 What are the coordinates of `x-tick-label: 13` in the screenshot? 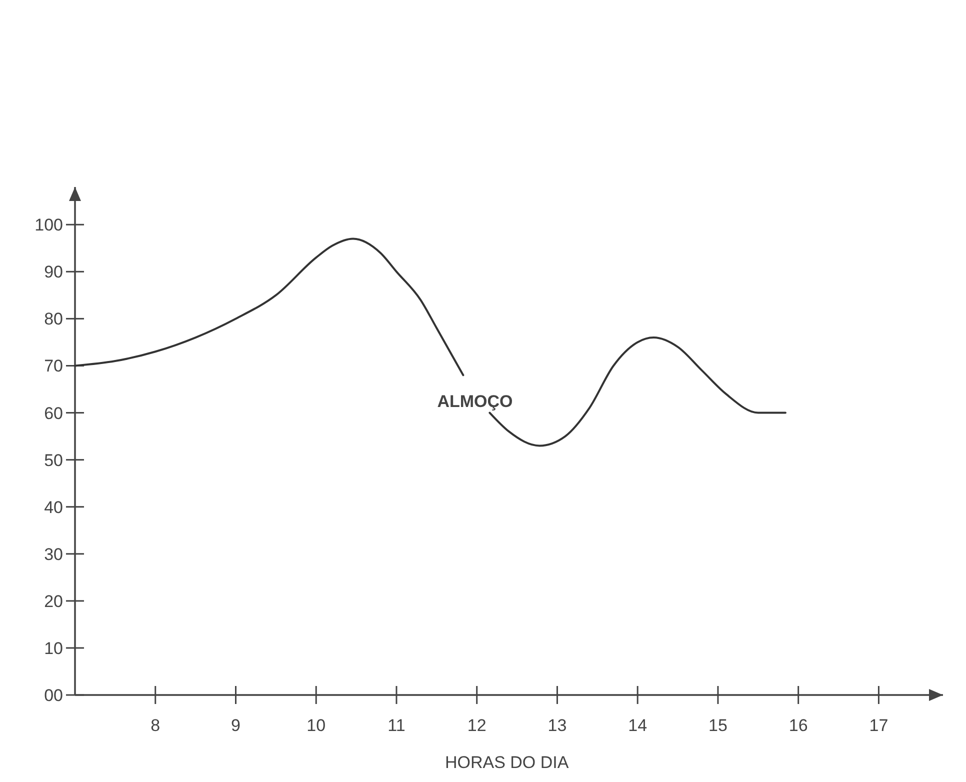 It's located at (557, 725).